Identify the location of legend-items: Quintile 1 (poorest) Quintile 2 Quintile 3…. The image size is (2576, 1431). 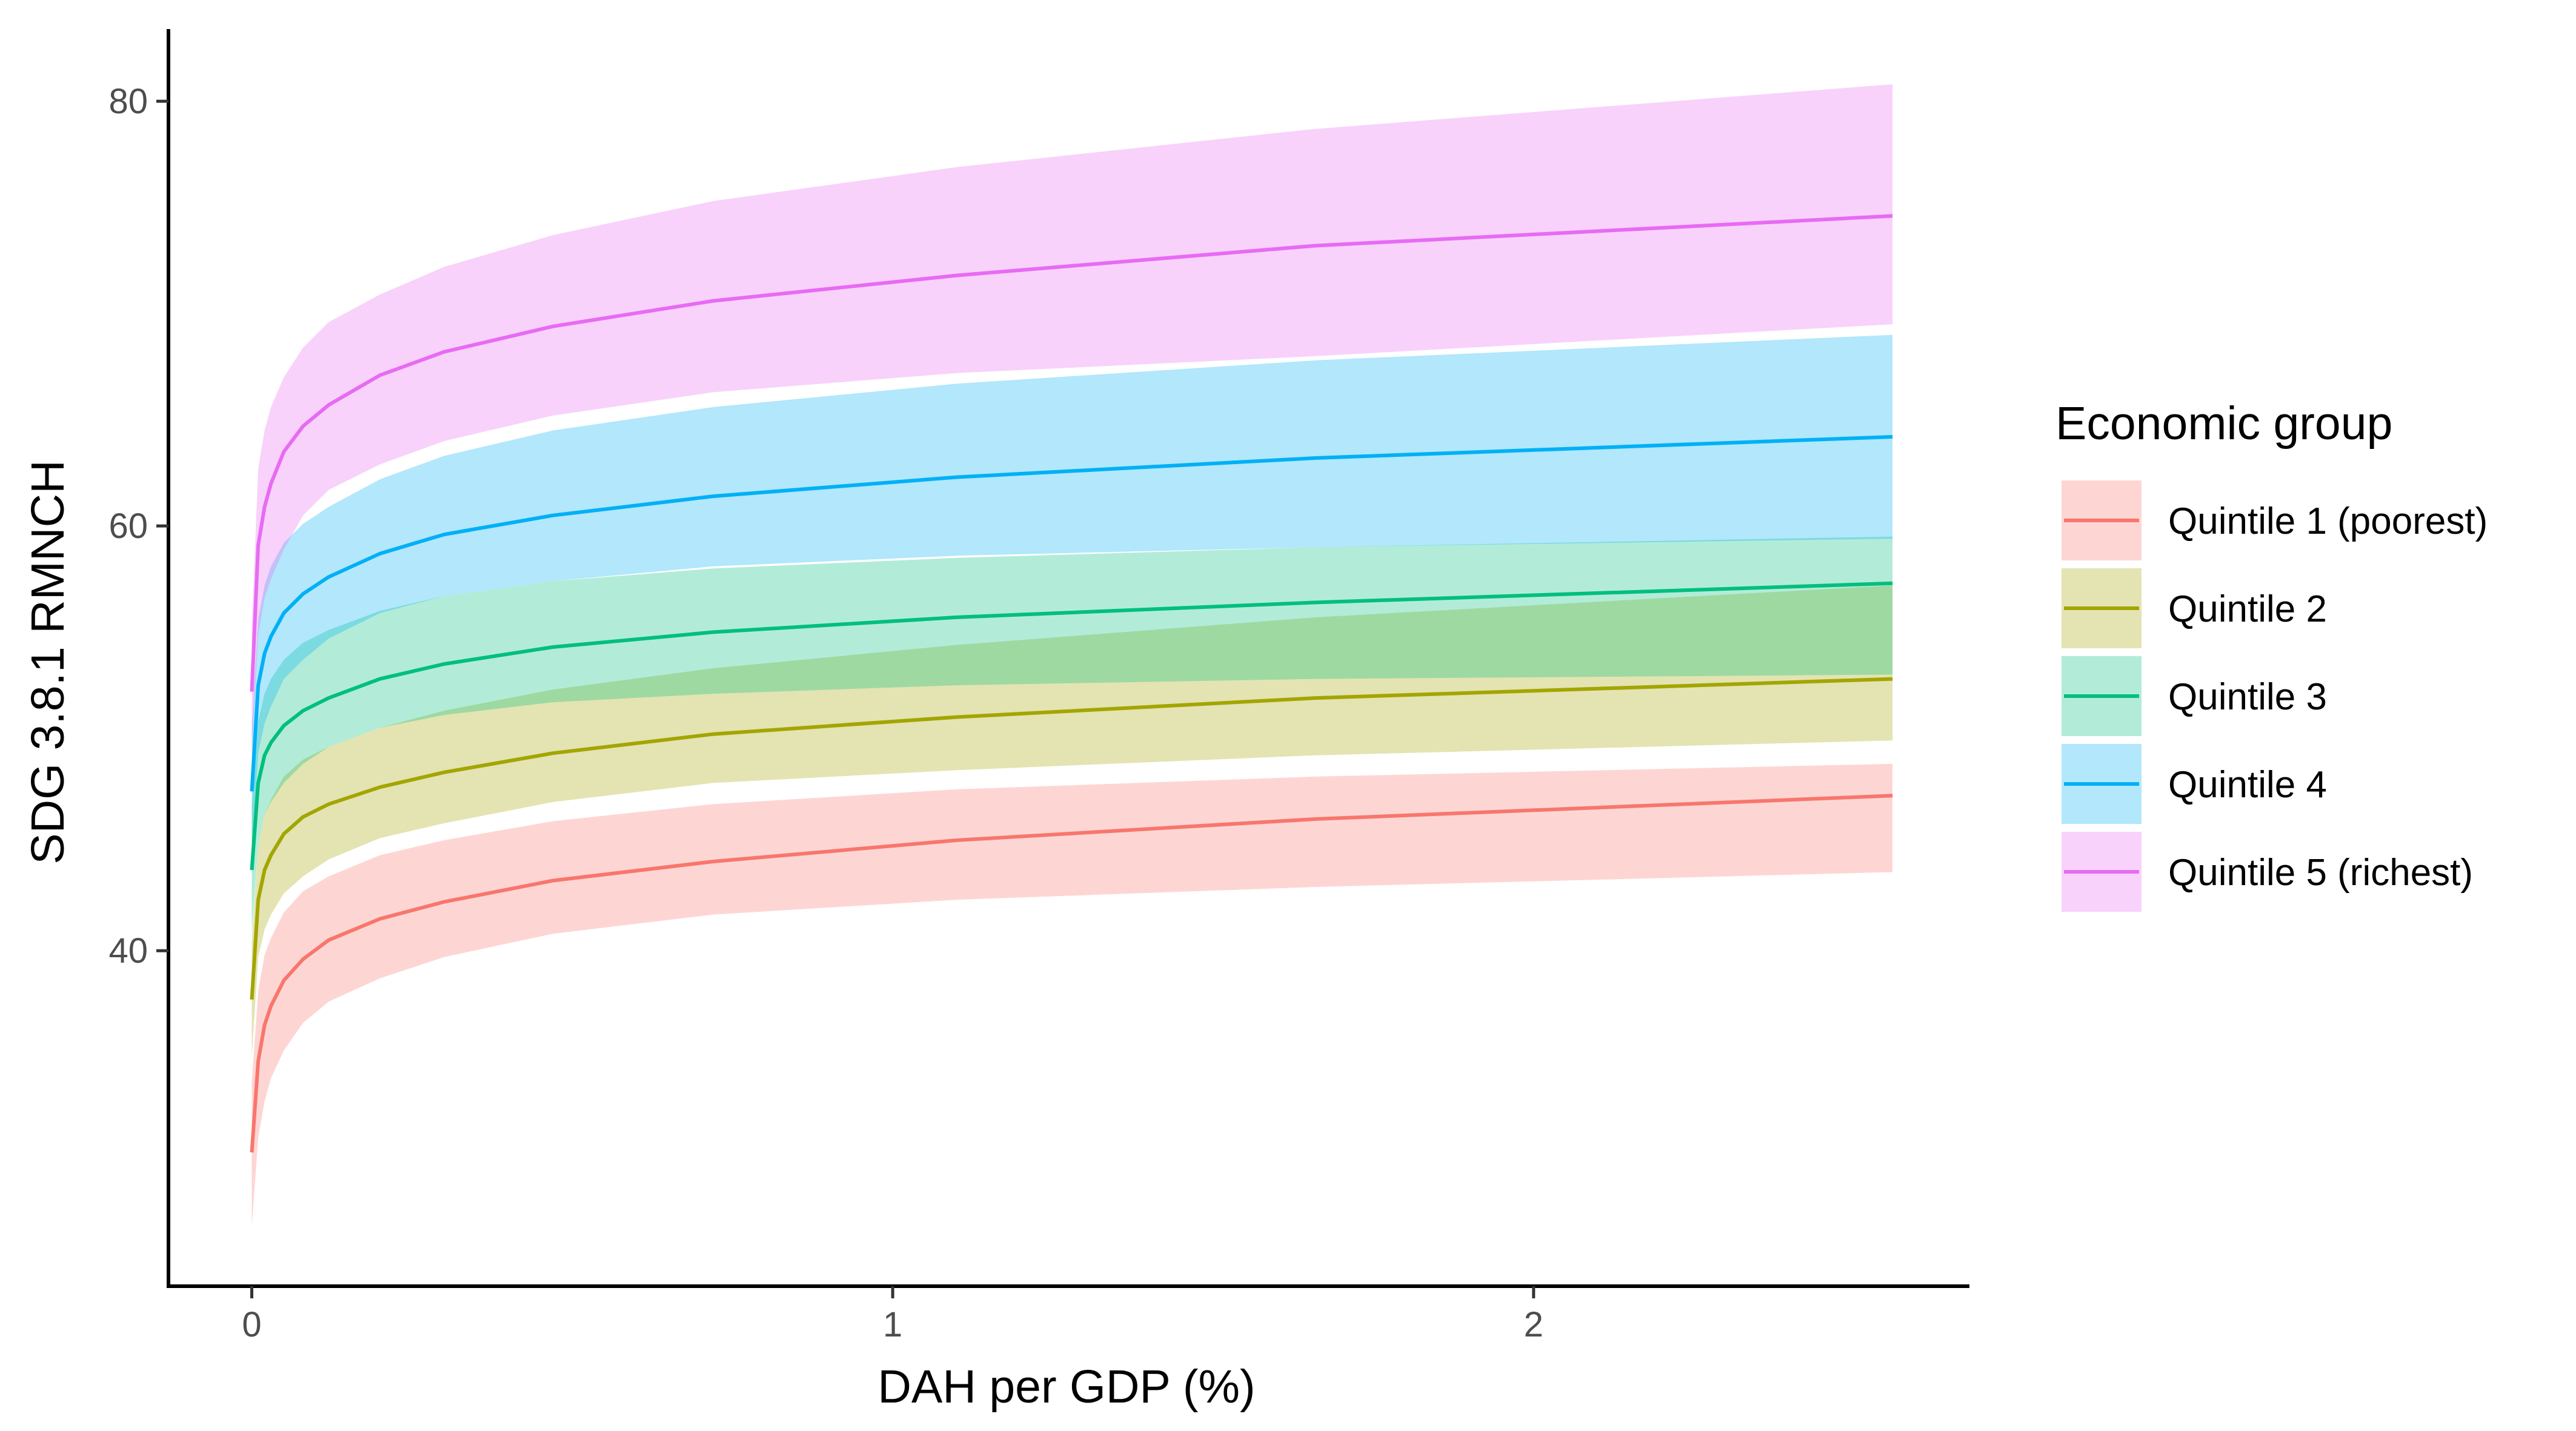
(2275, 696).